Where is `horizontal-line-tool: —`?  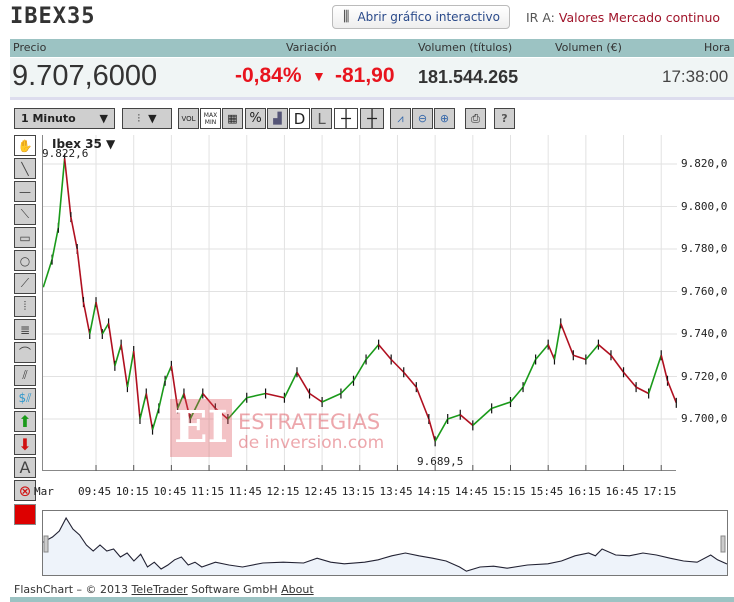 horizontal-line-tool: — is located at coordinates (25, 191).